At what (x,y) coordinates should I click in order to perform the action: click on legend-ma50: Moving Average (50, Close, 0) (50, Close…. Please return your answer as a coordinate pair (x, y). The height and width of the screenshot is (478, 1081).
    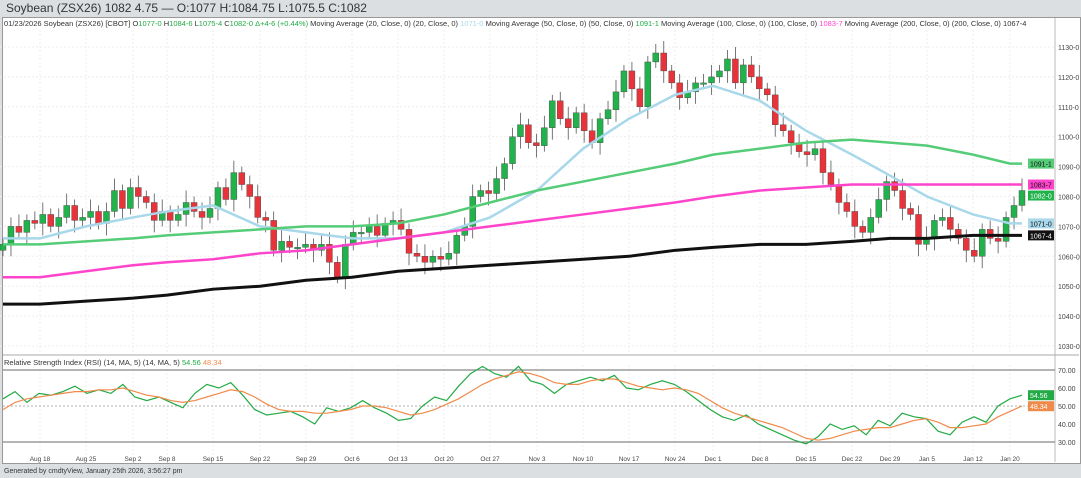
    Looking at the image, I should click on (559, 23).